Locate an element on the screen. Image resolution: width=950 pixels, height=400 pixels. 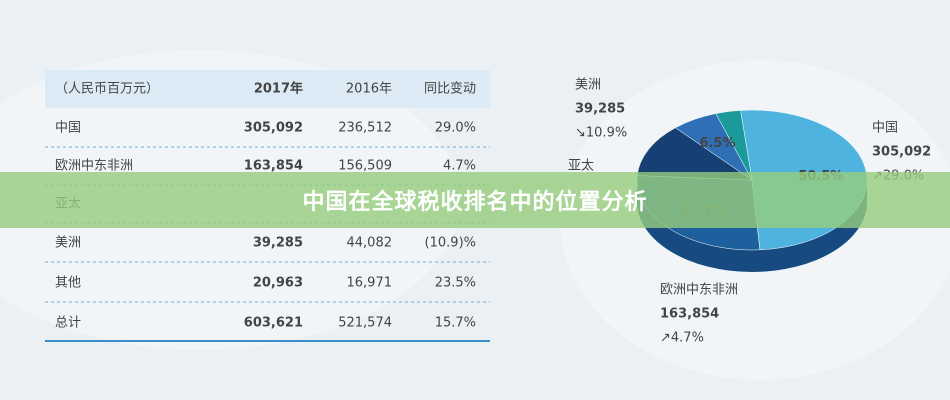
table-cell: (10.9)% is located at coordinates (450, 243).